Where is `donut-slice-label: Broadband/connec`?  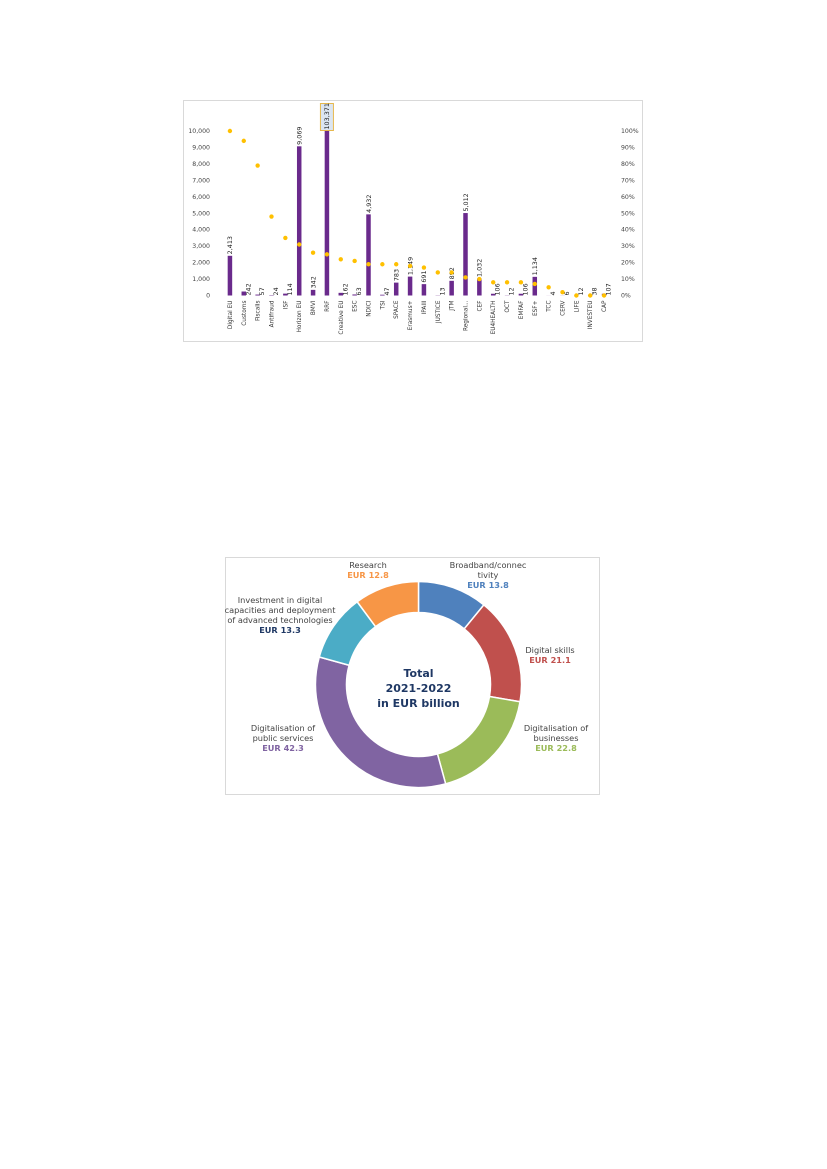
donut-slice-label: Broadband/connec is located at coordinates (488, 565).